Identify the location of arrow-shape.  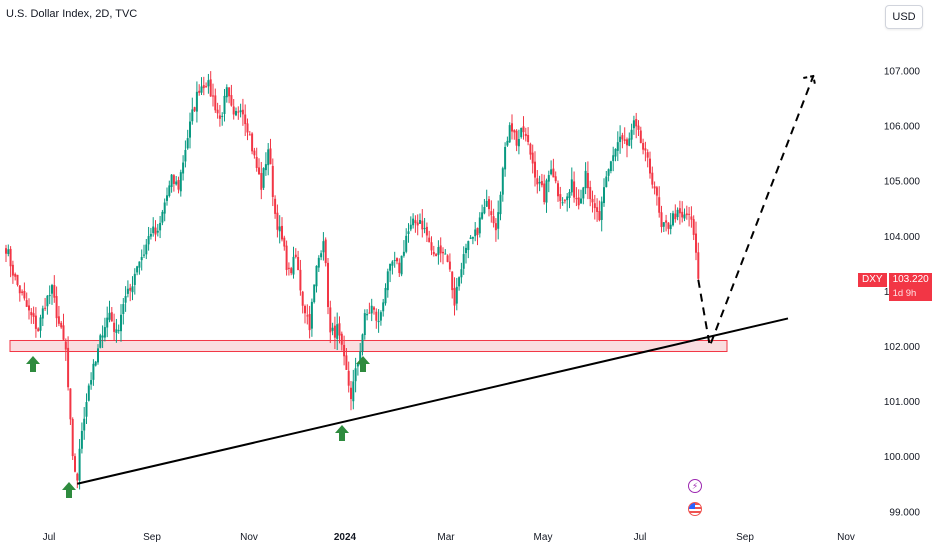
(33, 364).